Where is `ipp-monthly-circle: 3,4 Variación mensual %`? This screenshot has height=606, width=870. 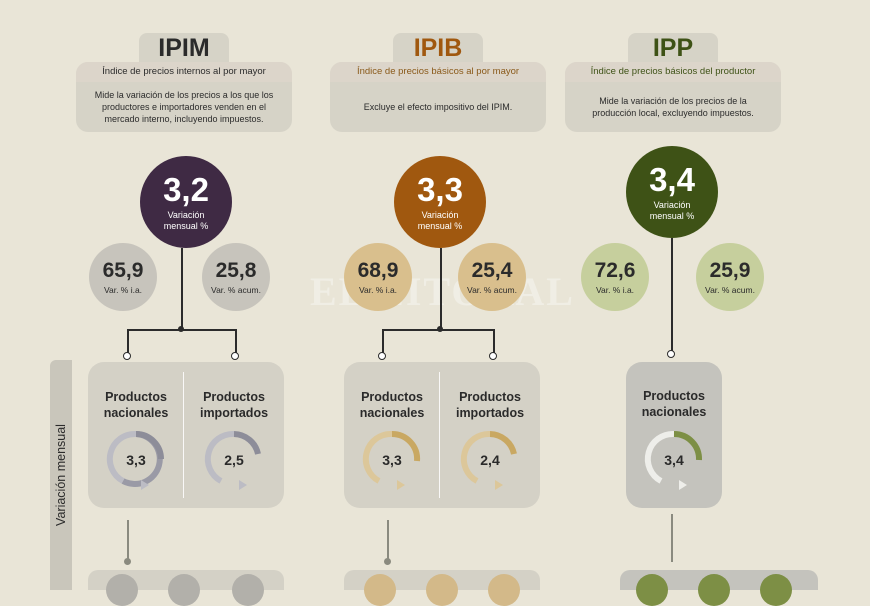
ipp-monthly-circle: 3,4 Variación mensual % is located at coordinates (672, 192).